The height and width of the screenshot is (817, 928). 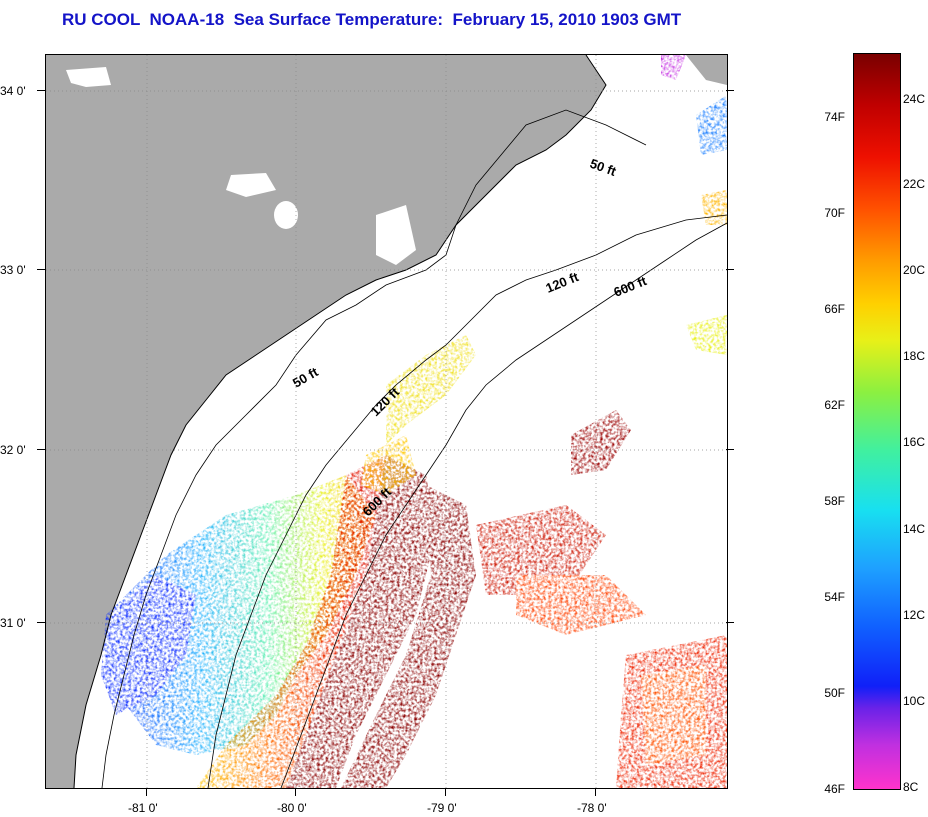 I want to click on colorbar-f-50: 50F, so click(x=834, y=693).